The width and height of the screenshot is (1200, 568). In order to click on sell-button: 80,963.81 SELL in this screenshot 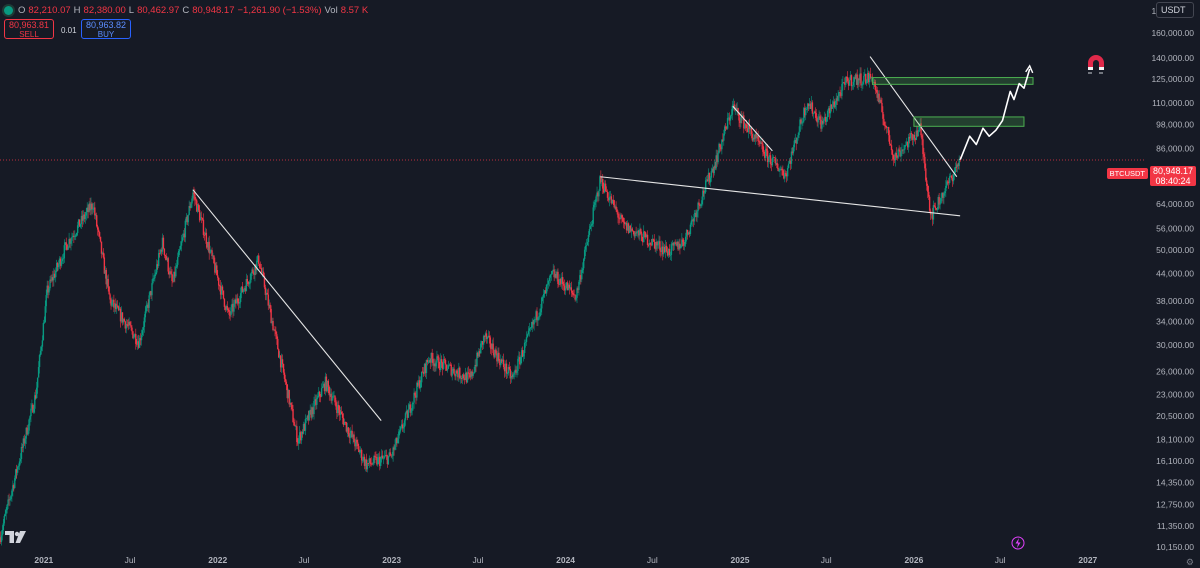, I will do `click(29, 29)`.